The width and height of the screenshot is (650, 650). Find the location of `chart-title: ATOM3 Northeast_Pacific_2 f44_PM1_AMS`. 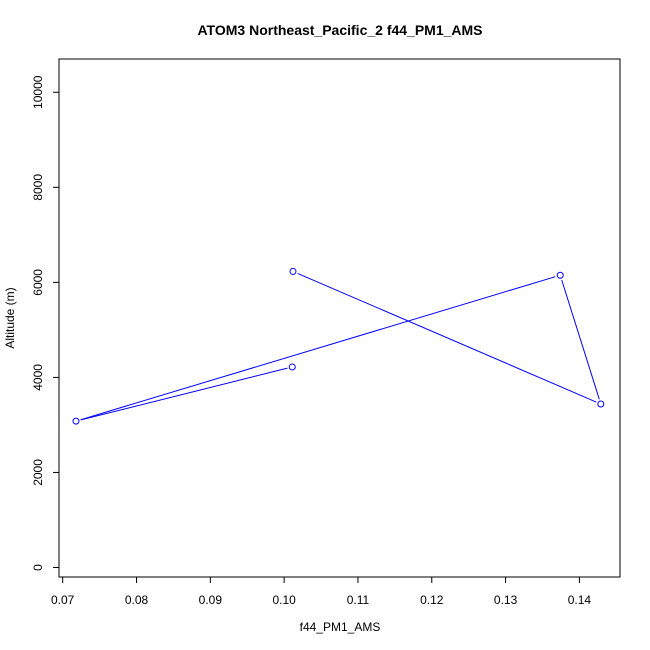

chart-title: ATOM3 Northeast_Pacific_2 f44_PM1_AMS is located at coordinates (339, 30).